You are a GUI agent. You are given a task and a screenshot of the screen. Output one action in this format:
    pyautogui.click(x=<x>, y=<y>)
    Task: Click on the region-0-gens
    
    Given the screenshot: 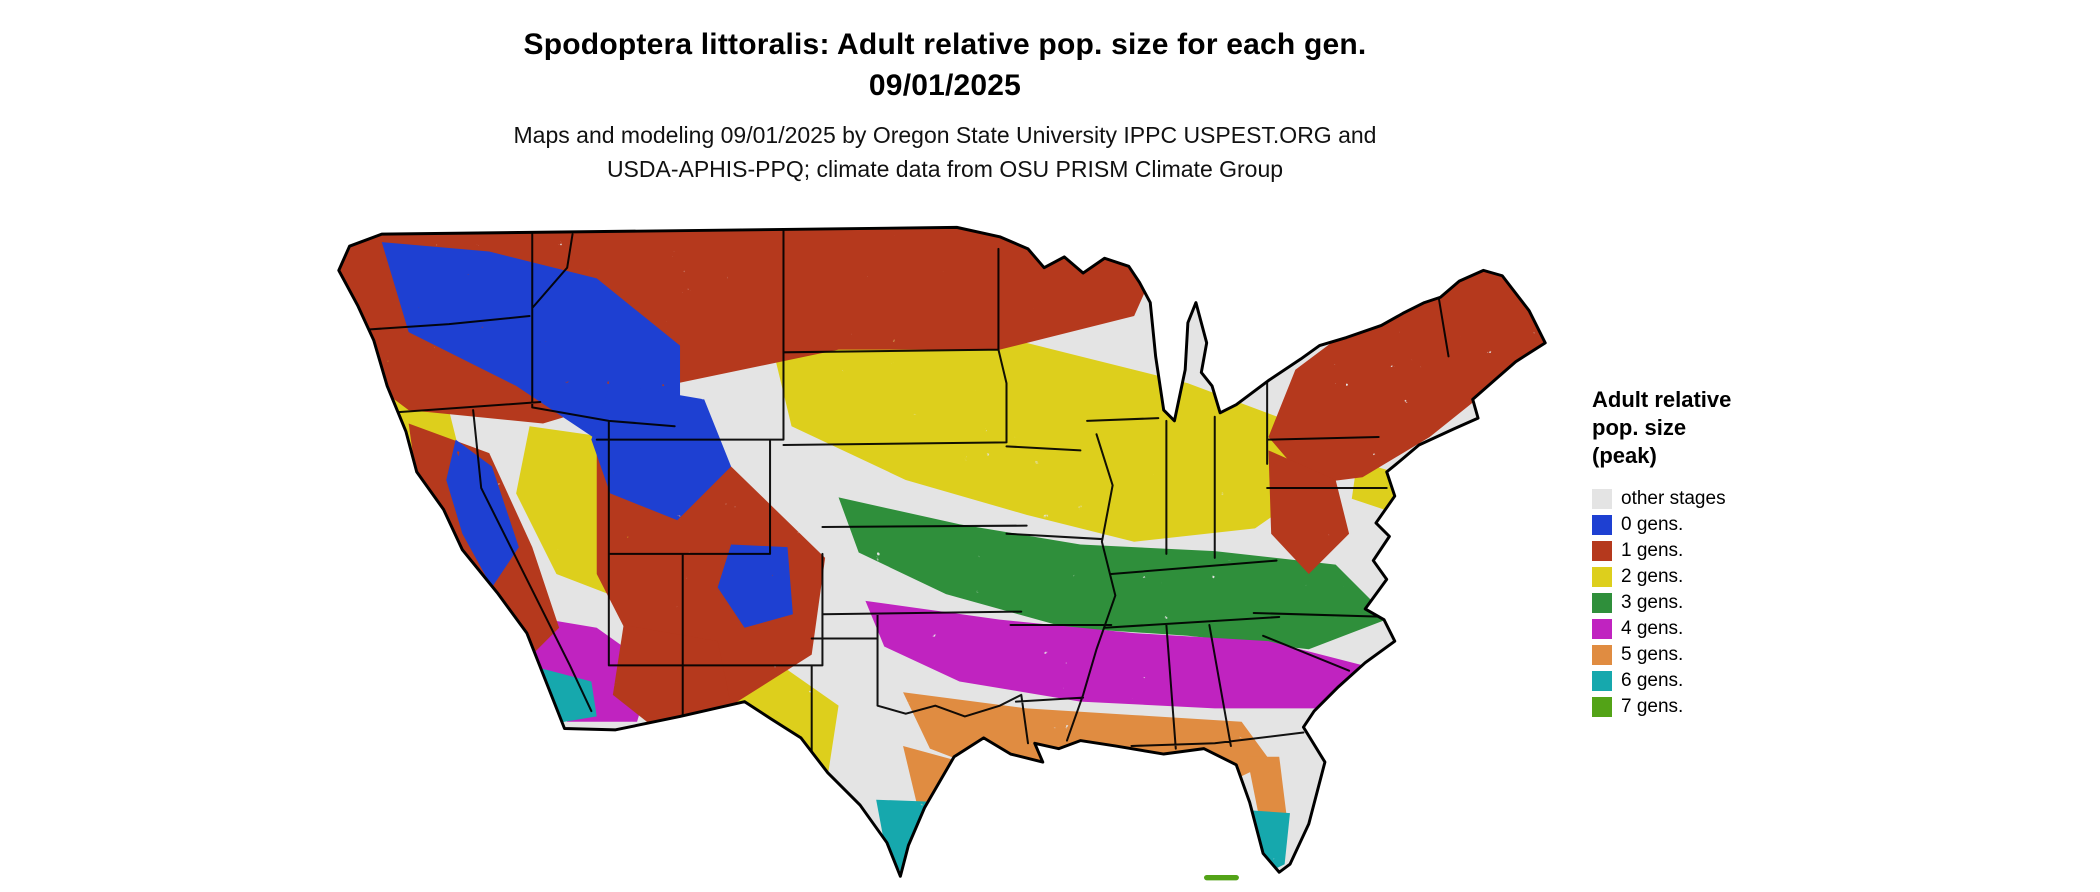 What is the action you would take?
    pyautogui.click(x=587, y=435)
    